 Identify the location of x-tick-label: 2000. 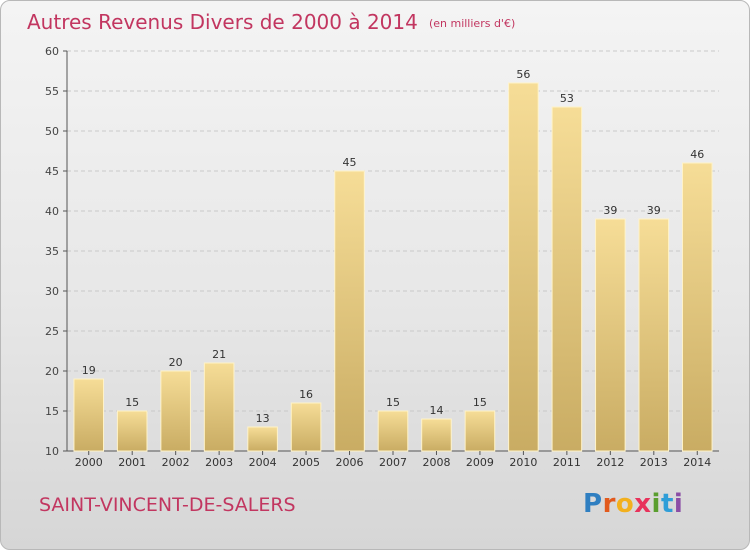
(89, 462).